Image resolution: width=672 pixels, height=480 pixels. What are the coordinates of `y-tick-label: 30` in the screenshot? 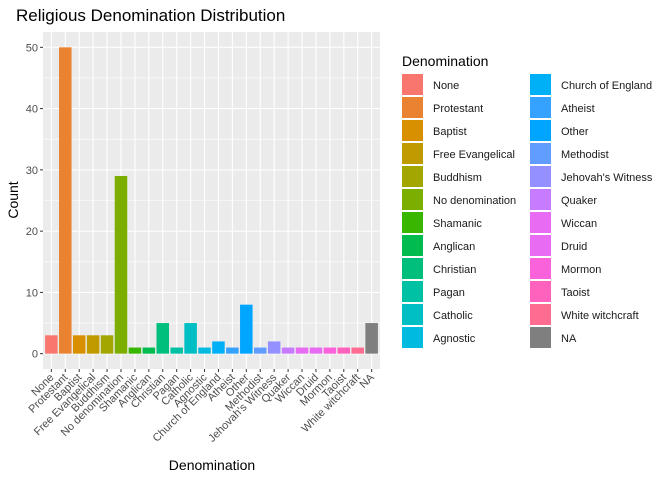 It's located at (32, 171).